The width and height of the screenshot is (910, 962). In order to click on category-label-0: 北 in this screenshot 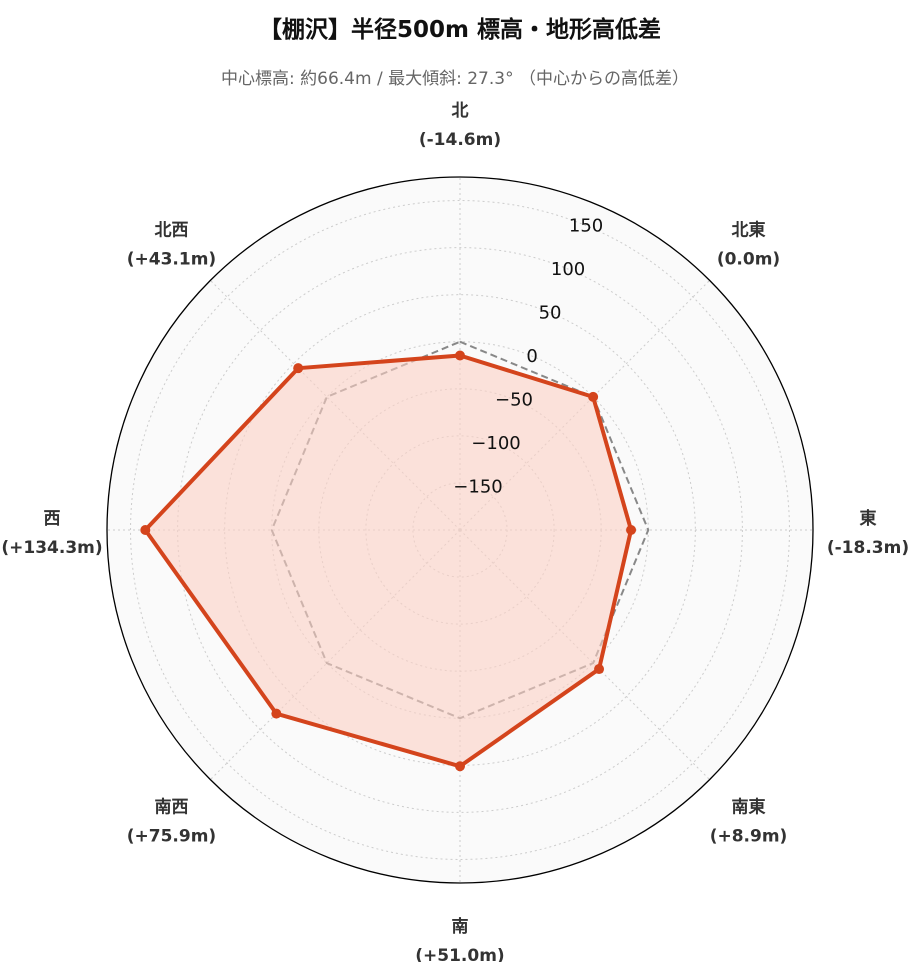, I will do `click(460, 111)`.